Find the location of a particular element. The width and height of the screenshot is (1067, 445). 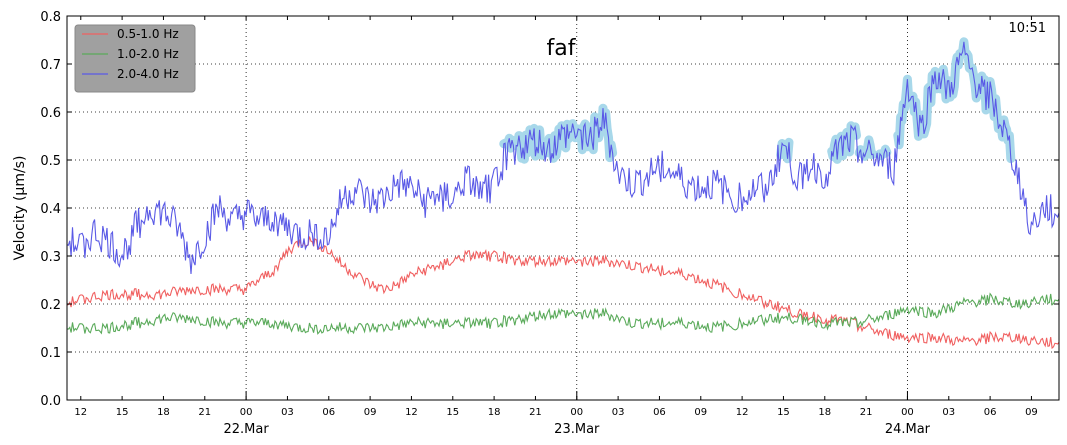

legend-label: 2.0-4.0 Hz is located at coordinates (148, 74).